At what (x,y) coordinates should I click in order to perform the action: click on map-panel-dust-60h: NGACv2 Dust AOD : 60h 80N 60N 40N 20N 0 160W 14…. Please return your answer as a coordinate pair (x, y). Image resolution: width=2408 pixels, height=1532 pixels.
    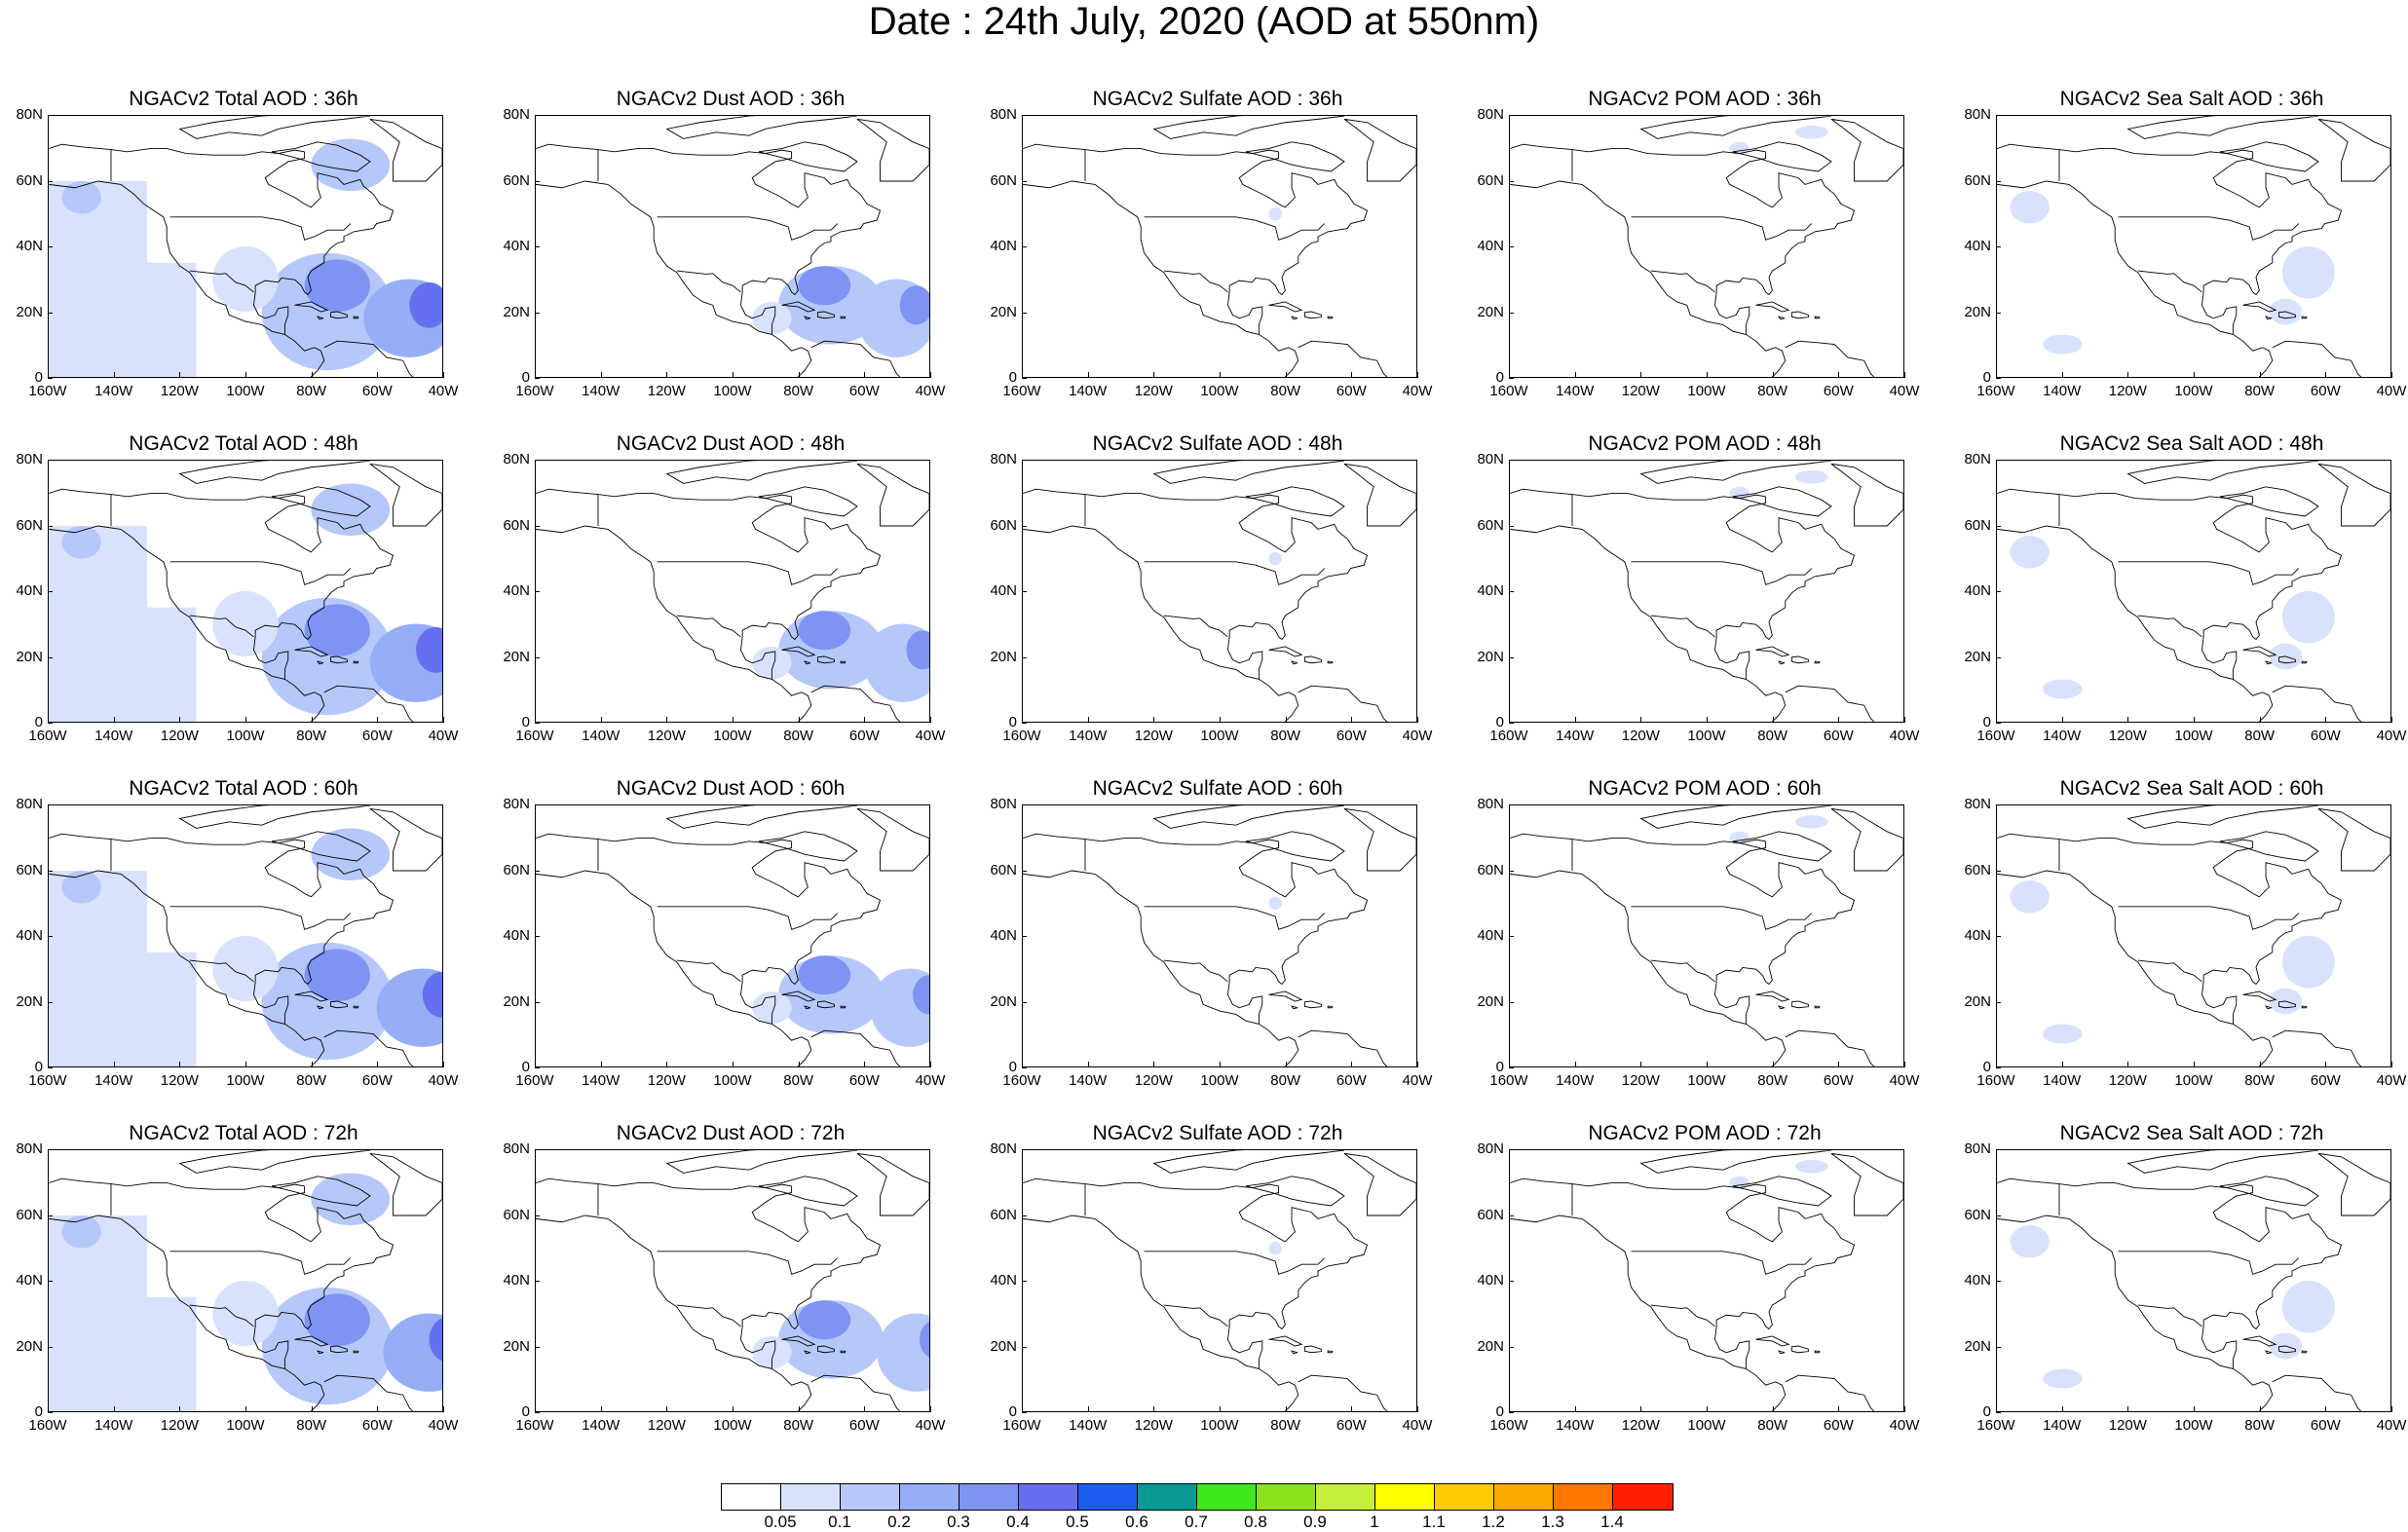
    Looking at the image, I should click on (730, 941).